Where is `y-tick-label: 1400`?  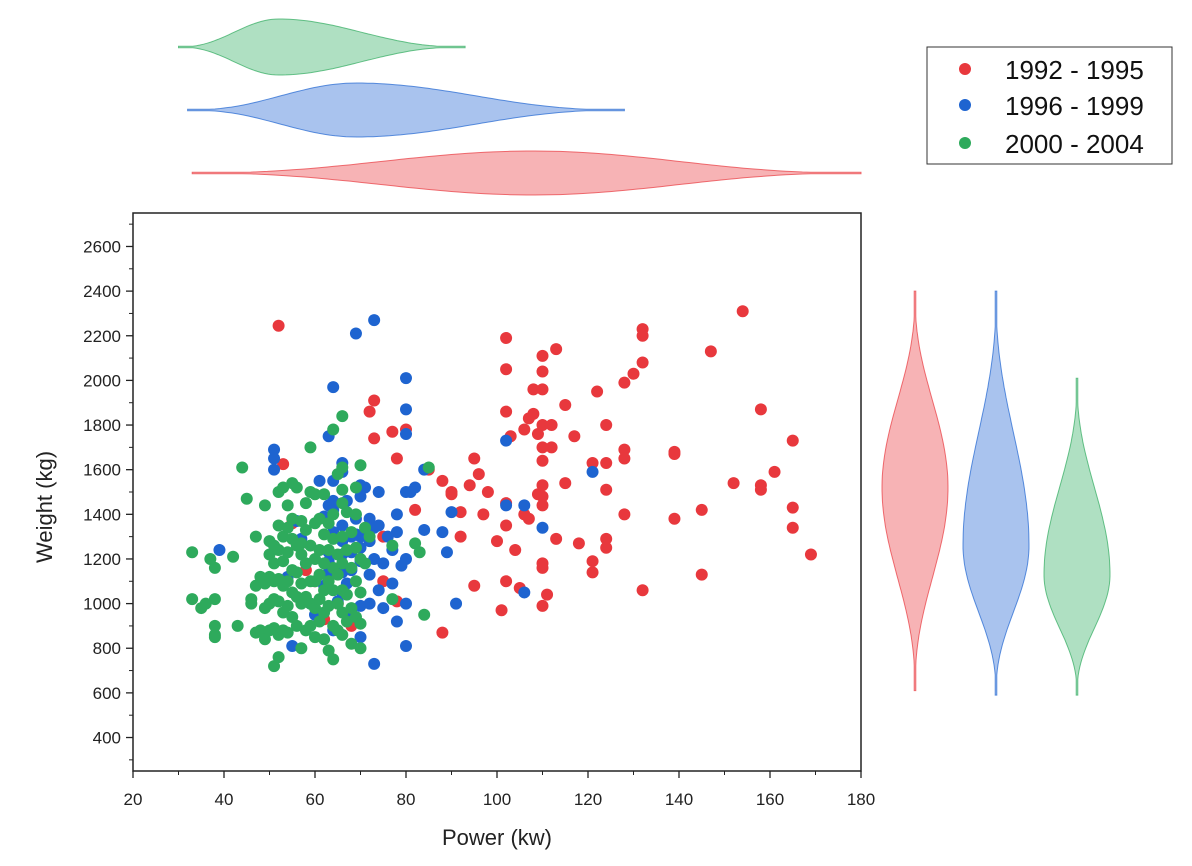 y-tick-label: 1400 is located at coordinates (102, 514).